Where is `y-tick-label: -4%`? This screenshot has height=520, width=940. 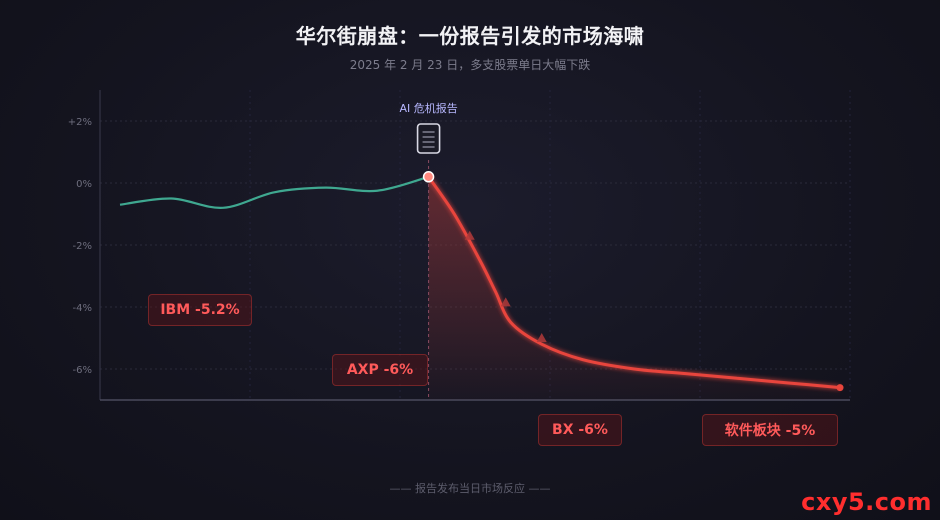 y-tick-label: -4% is located at coordinates (82, 308).